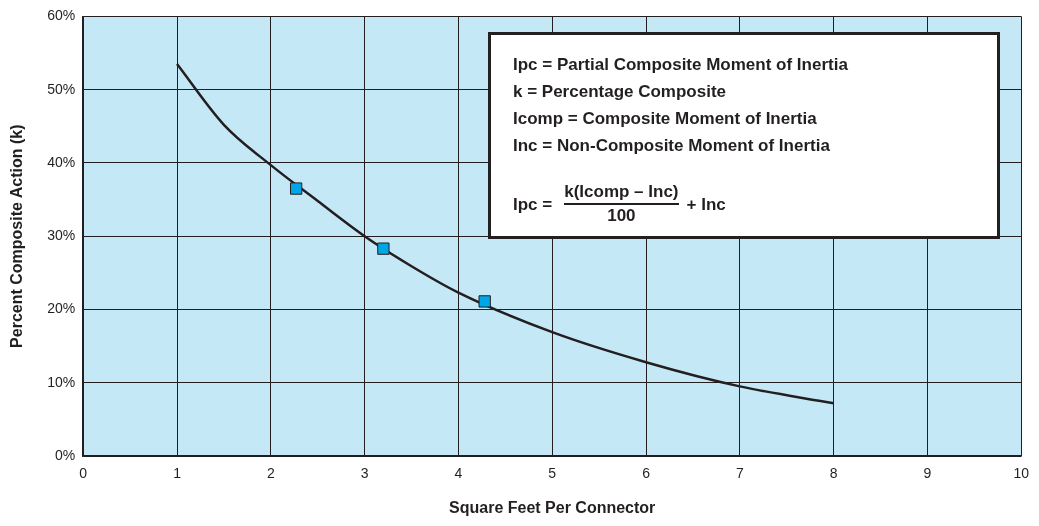 The image size is (1039, 526). Describe the element at coordinates (61, 235) in the screenshot. I see `y-tick-label: 30%` at that location.